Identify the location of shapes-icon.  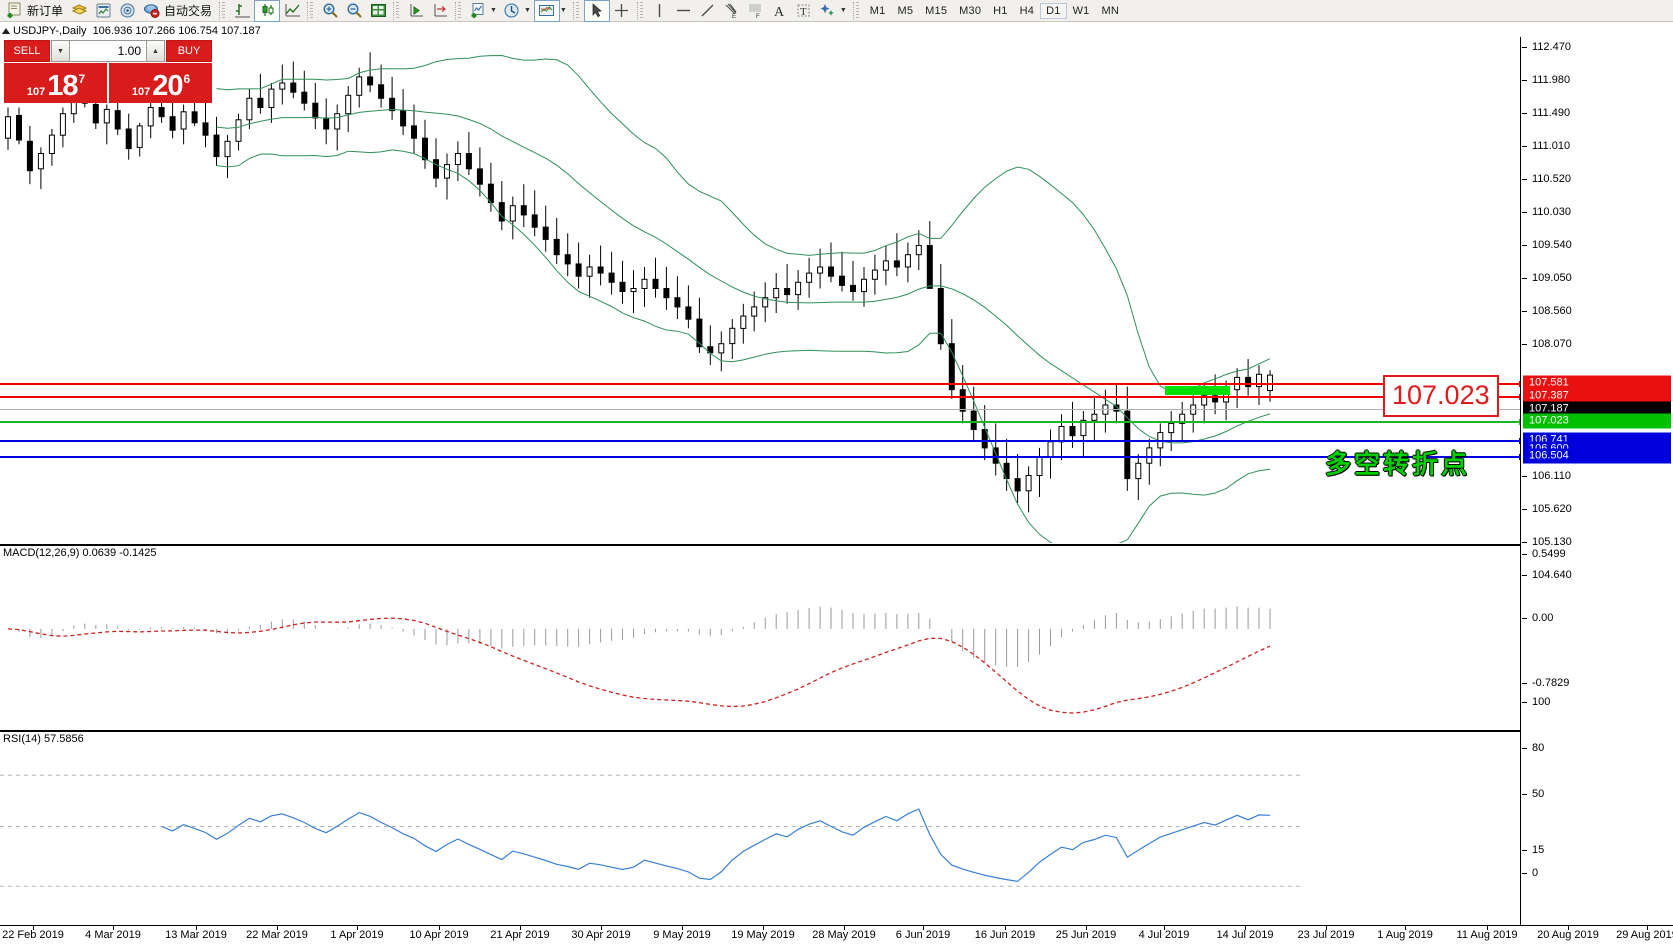
(828, 11).